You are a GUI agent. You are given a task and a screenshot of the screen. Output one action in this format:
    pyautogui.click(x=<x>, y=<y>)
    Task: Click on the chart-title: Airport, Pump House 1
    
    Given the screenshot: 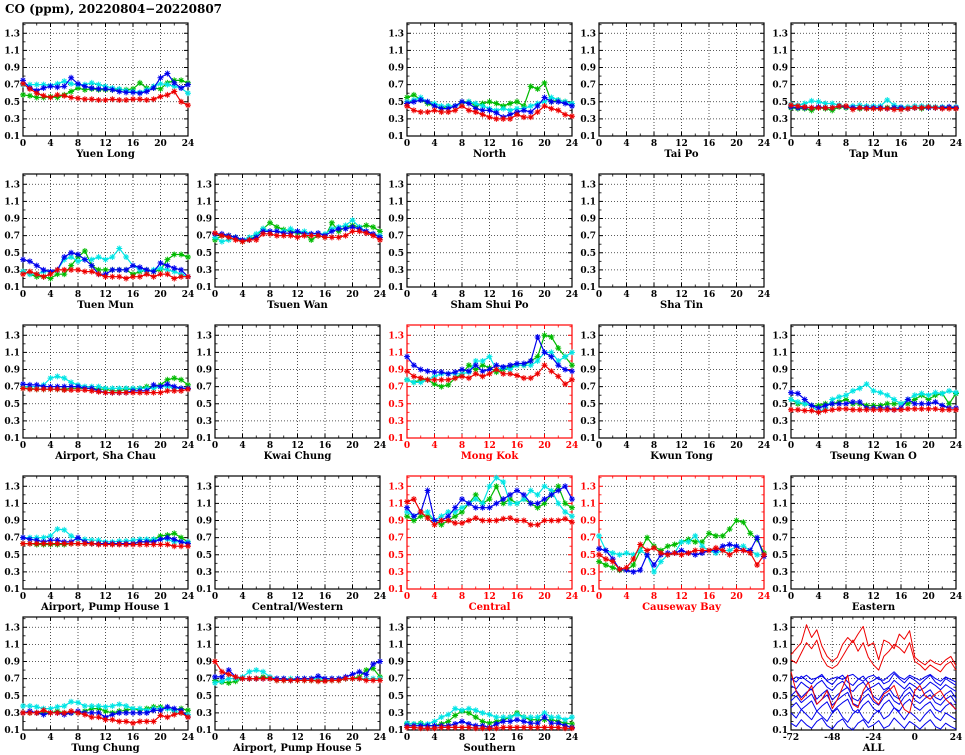 What is the action you would take?
    pyautogui.click(x=105, y=607)
    